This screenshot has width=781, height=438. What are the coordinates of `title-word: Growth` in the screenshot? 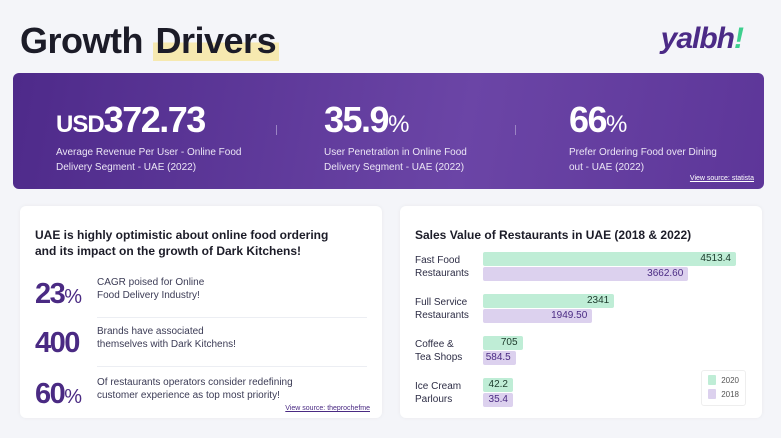 It's located at (81, 40).